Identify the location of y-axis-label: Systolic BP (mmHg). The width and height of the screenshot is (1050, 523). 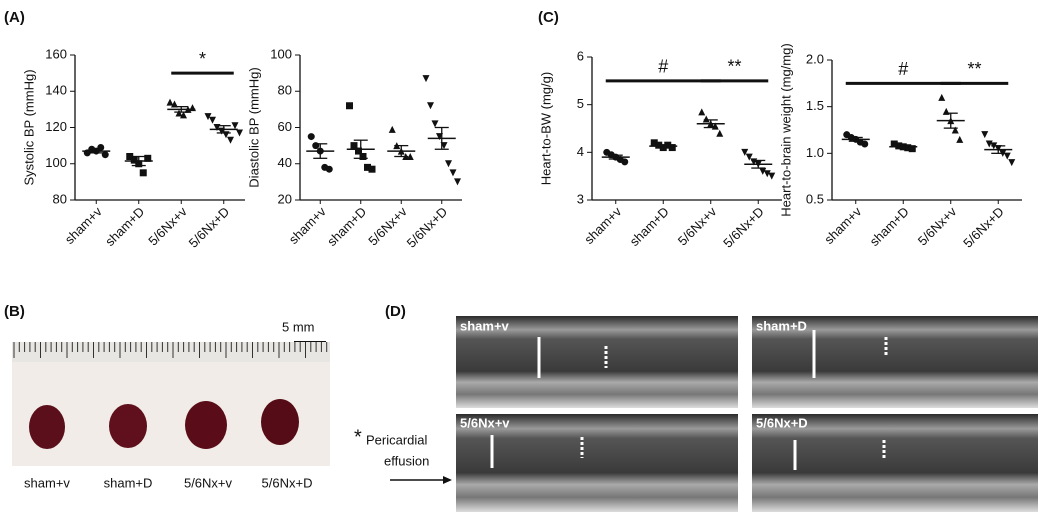
(28, 127).